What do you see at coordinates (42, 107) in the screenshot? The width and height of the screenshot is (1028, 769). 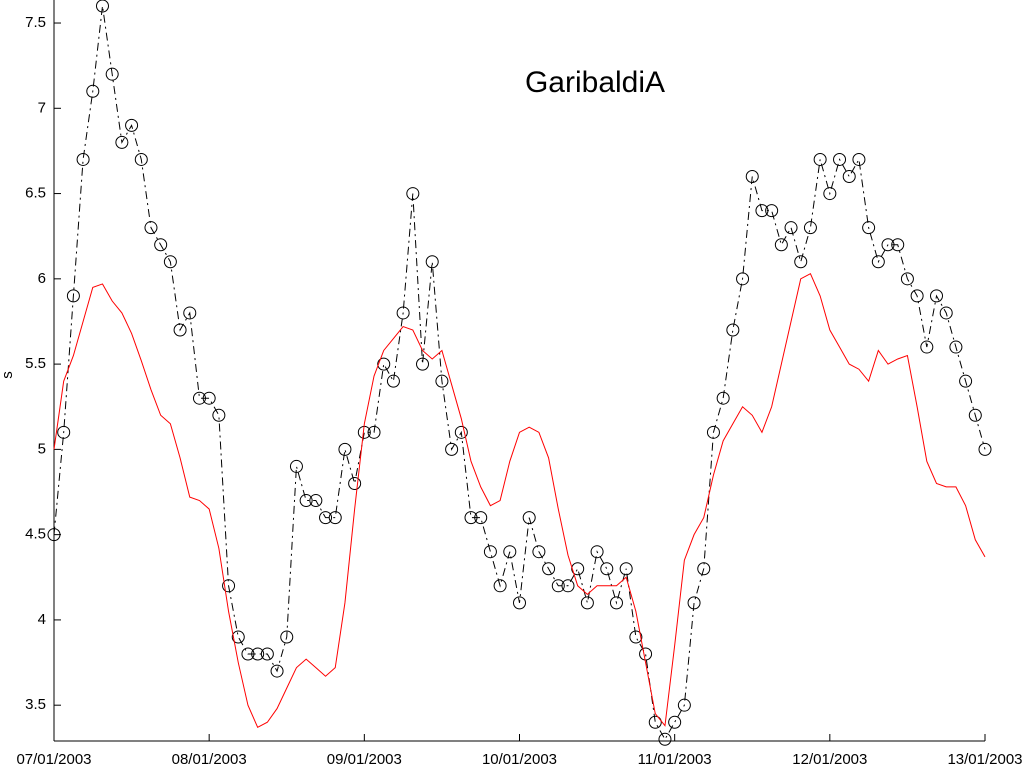 I see `y-tick-label: 7` at bounding box center [42, 107].